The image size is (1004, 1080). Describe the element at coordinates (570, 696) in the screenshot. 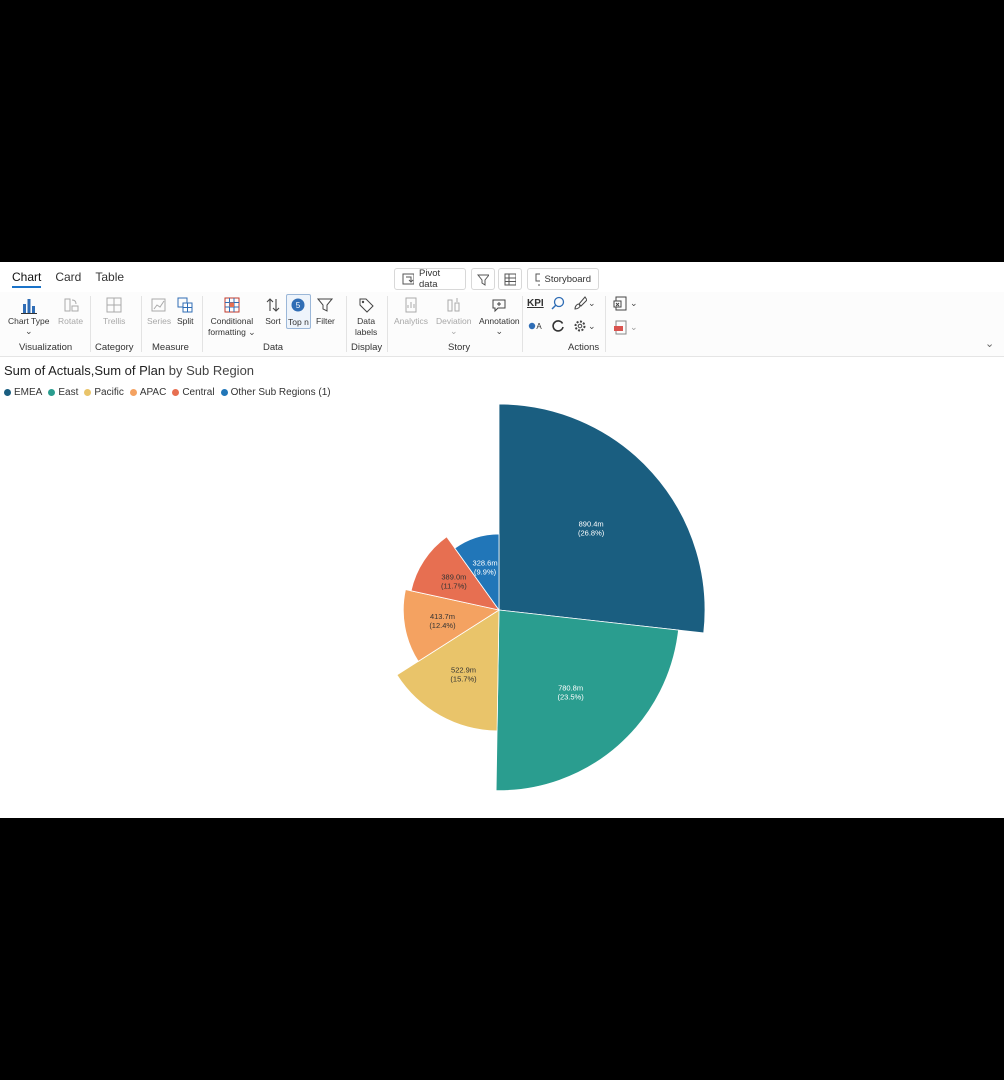

I see `slice-percent-label: (23.5%)` at that location.